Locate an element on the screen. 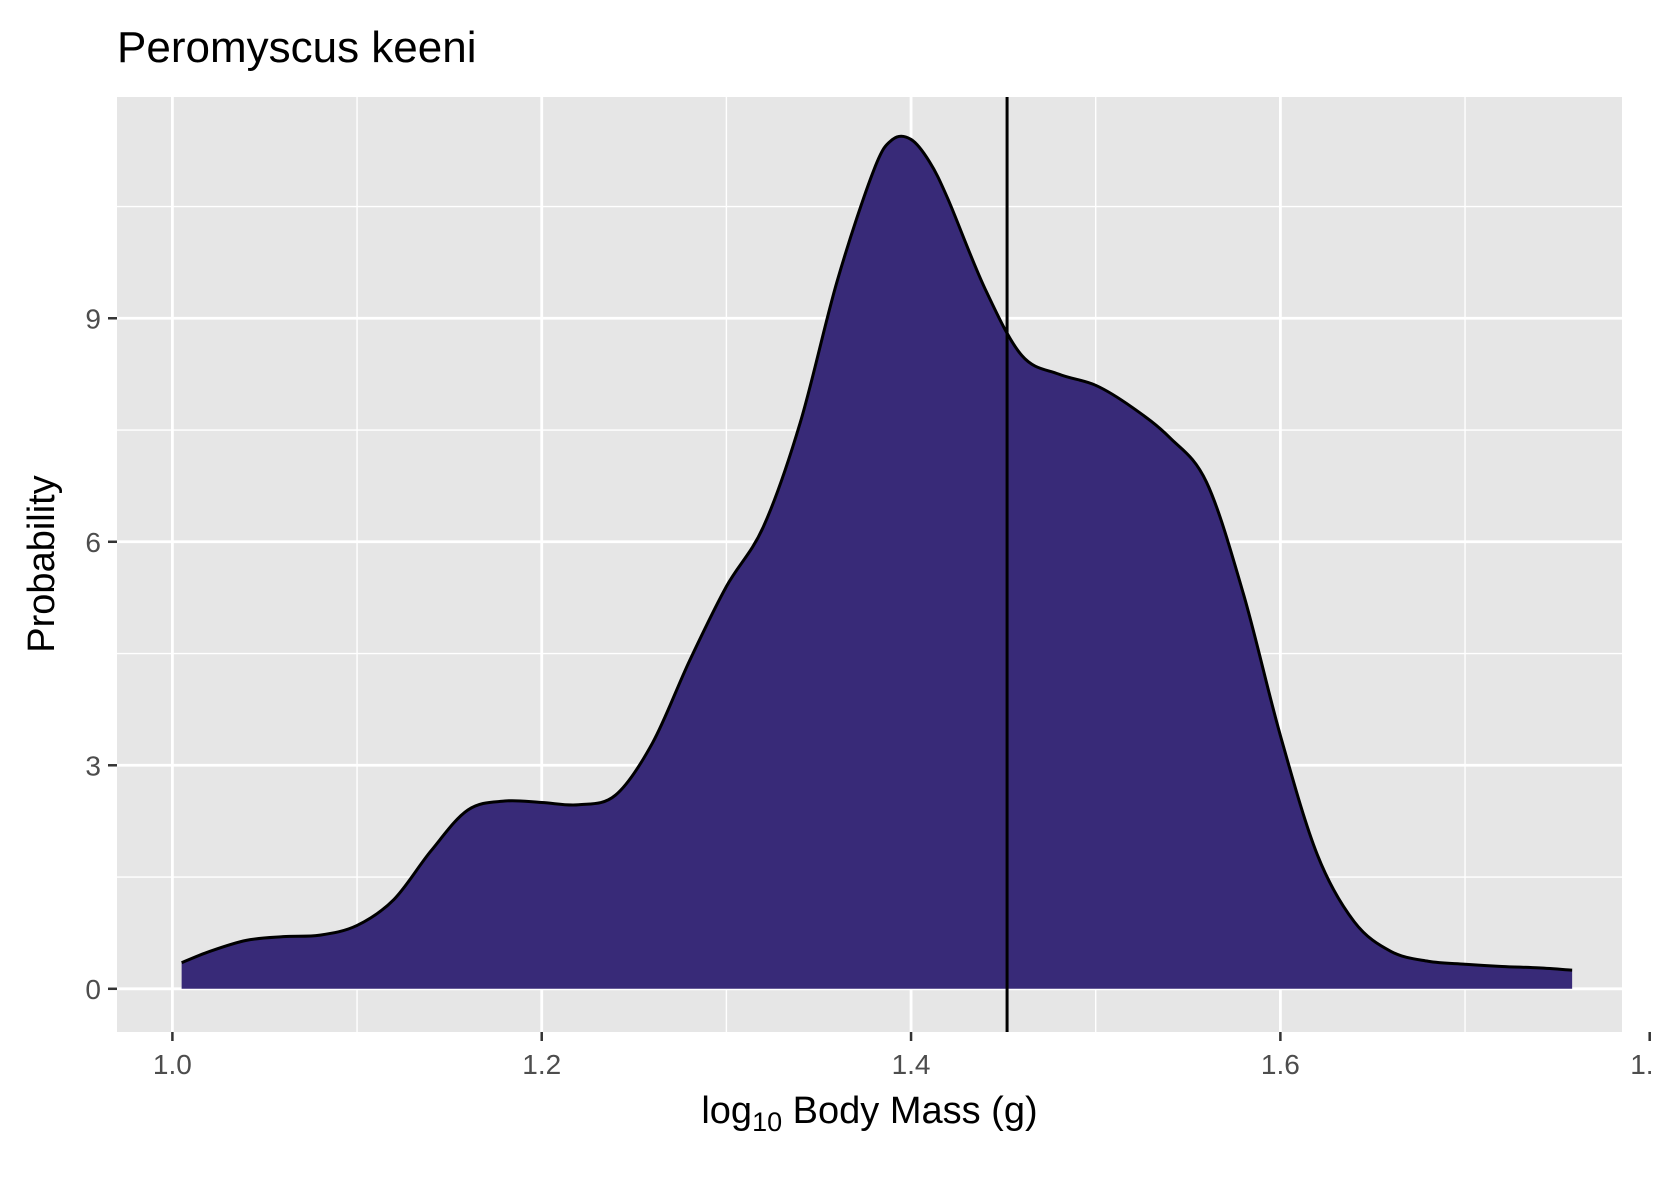 The image size is (1653, 1181). x-axis-label-prefix: log is located at coordinates (726, 1111).